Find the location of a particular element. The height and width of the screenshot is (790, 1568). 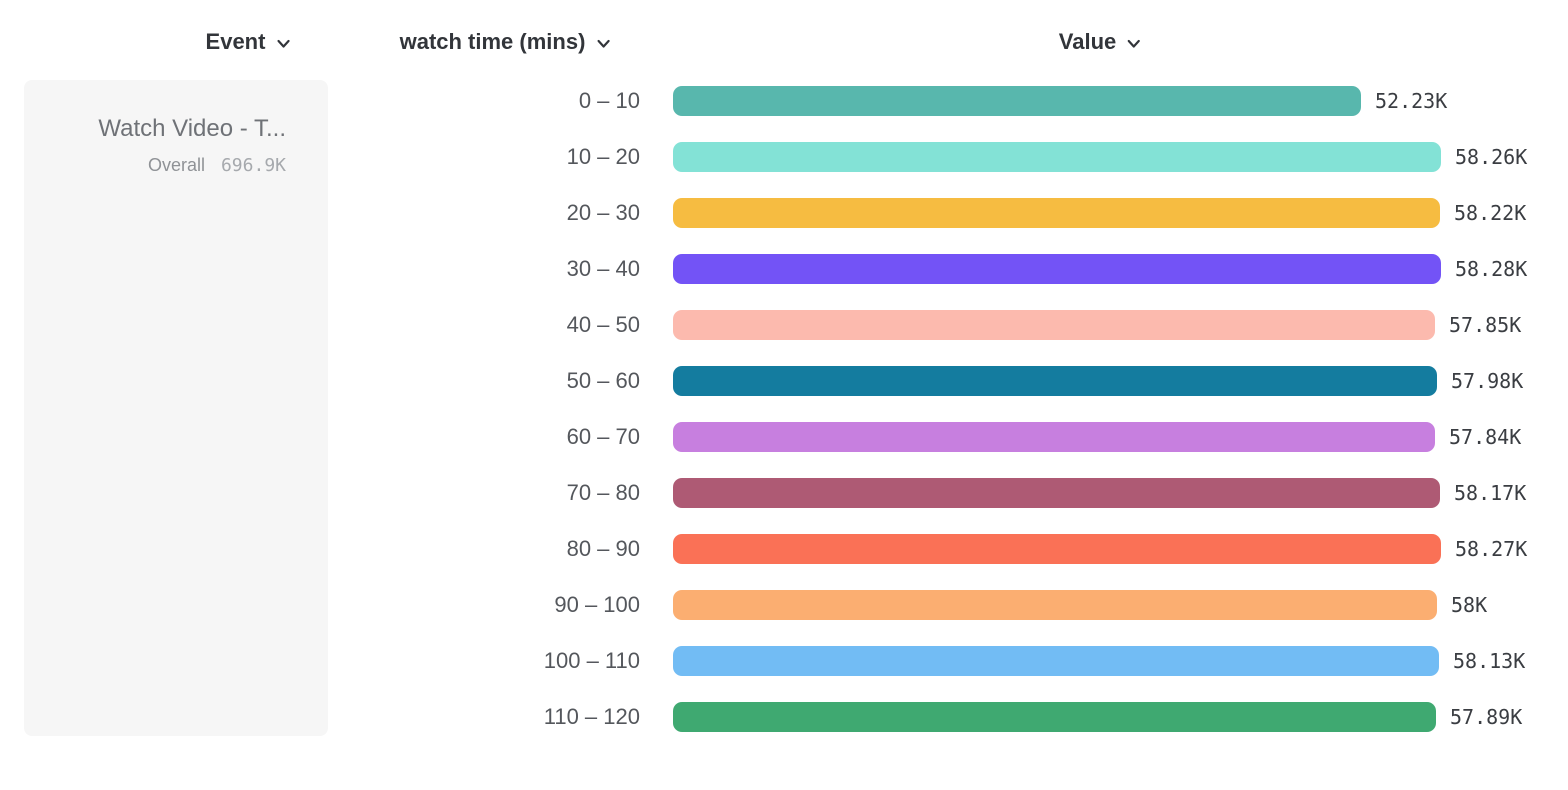

bar-value-label: 58K is located at coordinates (1469, 605).